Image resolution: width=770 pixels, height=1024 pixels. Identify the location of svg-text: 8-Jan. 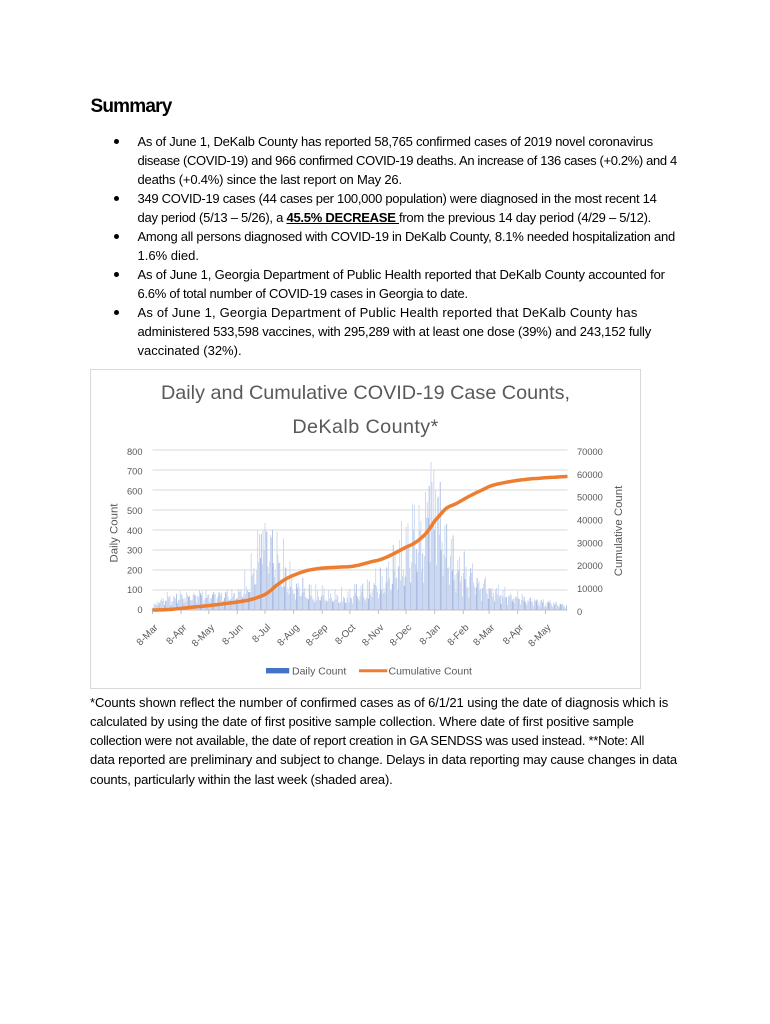
(430, 634).